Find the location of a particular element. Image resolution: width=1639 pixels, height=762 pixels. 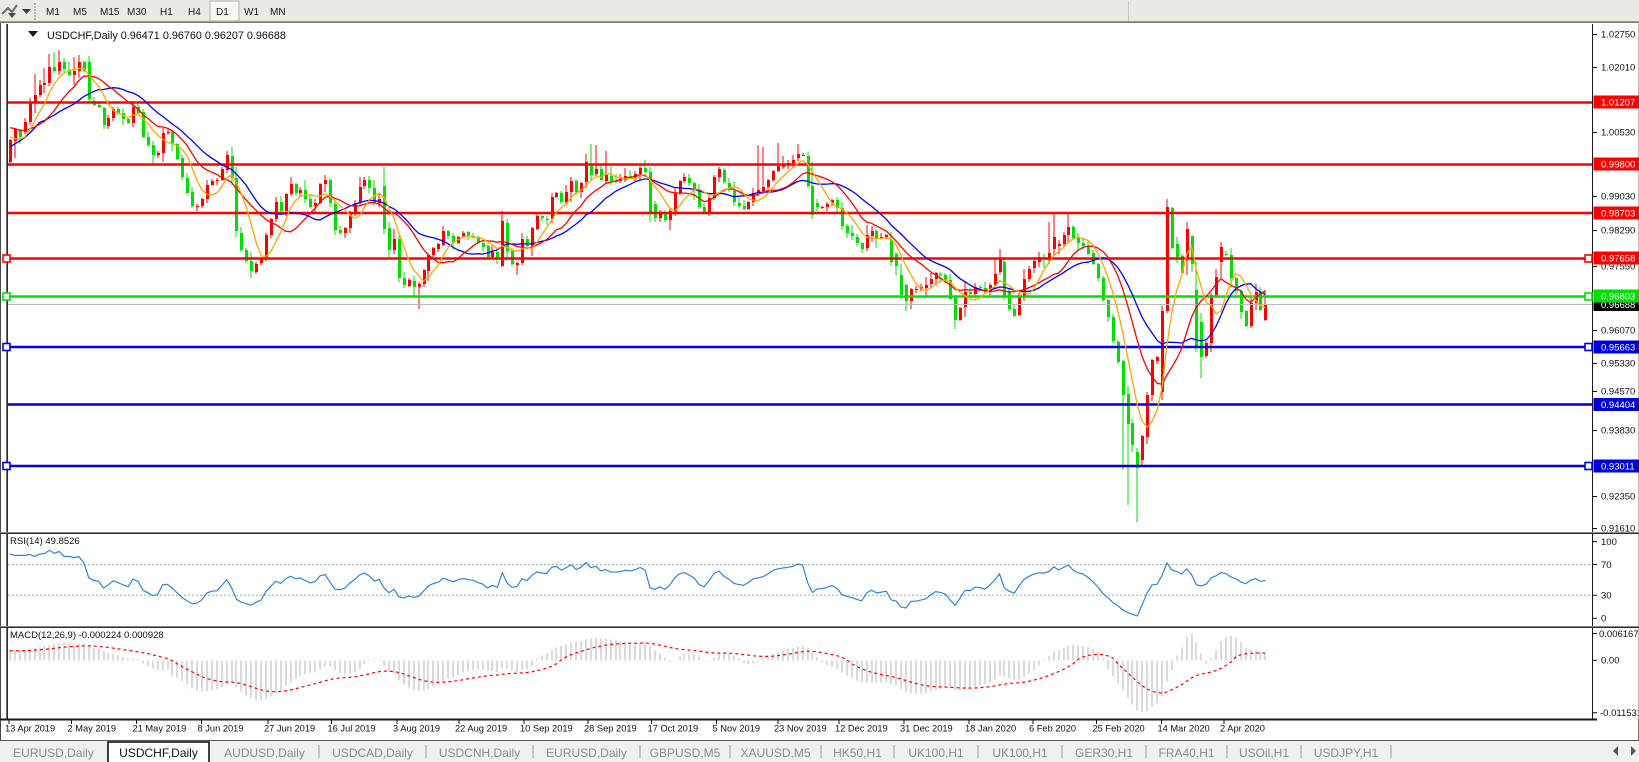

svg-text: 0.98290 is located at coordinates (1618, 230).